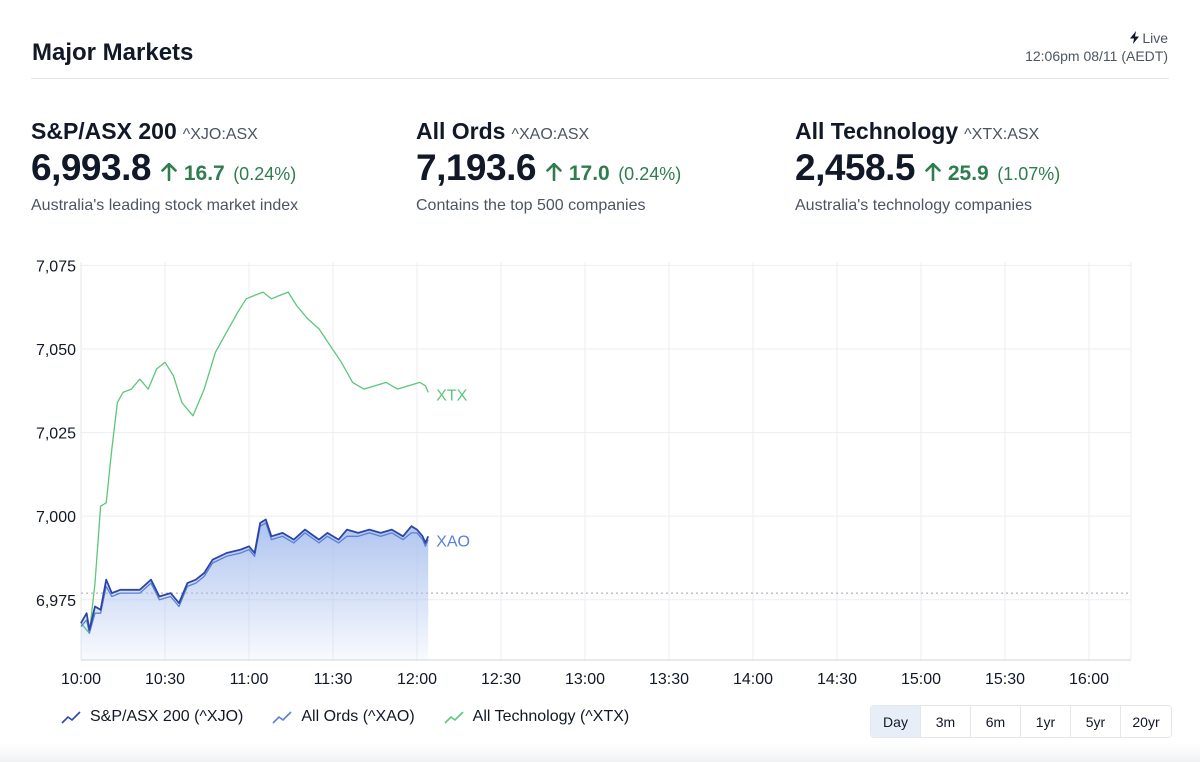  I want to click on period-button-5yr: 5yr, so click(1096, 721).